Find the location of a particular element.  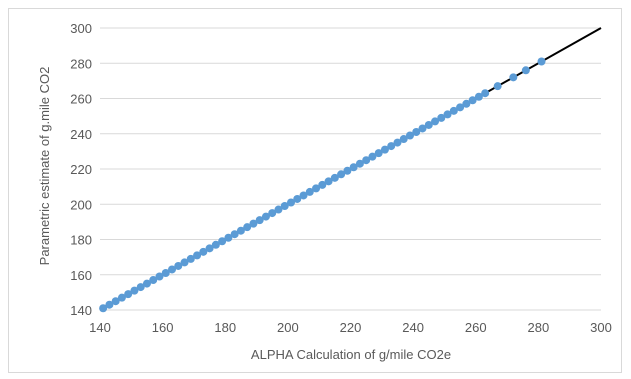

x-axis-ticks: 140 160 180 200 220 240 260 280 300 is located at coordinates (350, 327).